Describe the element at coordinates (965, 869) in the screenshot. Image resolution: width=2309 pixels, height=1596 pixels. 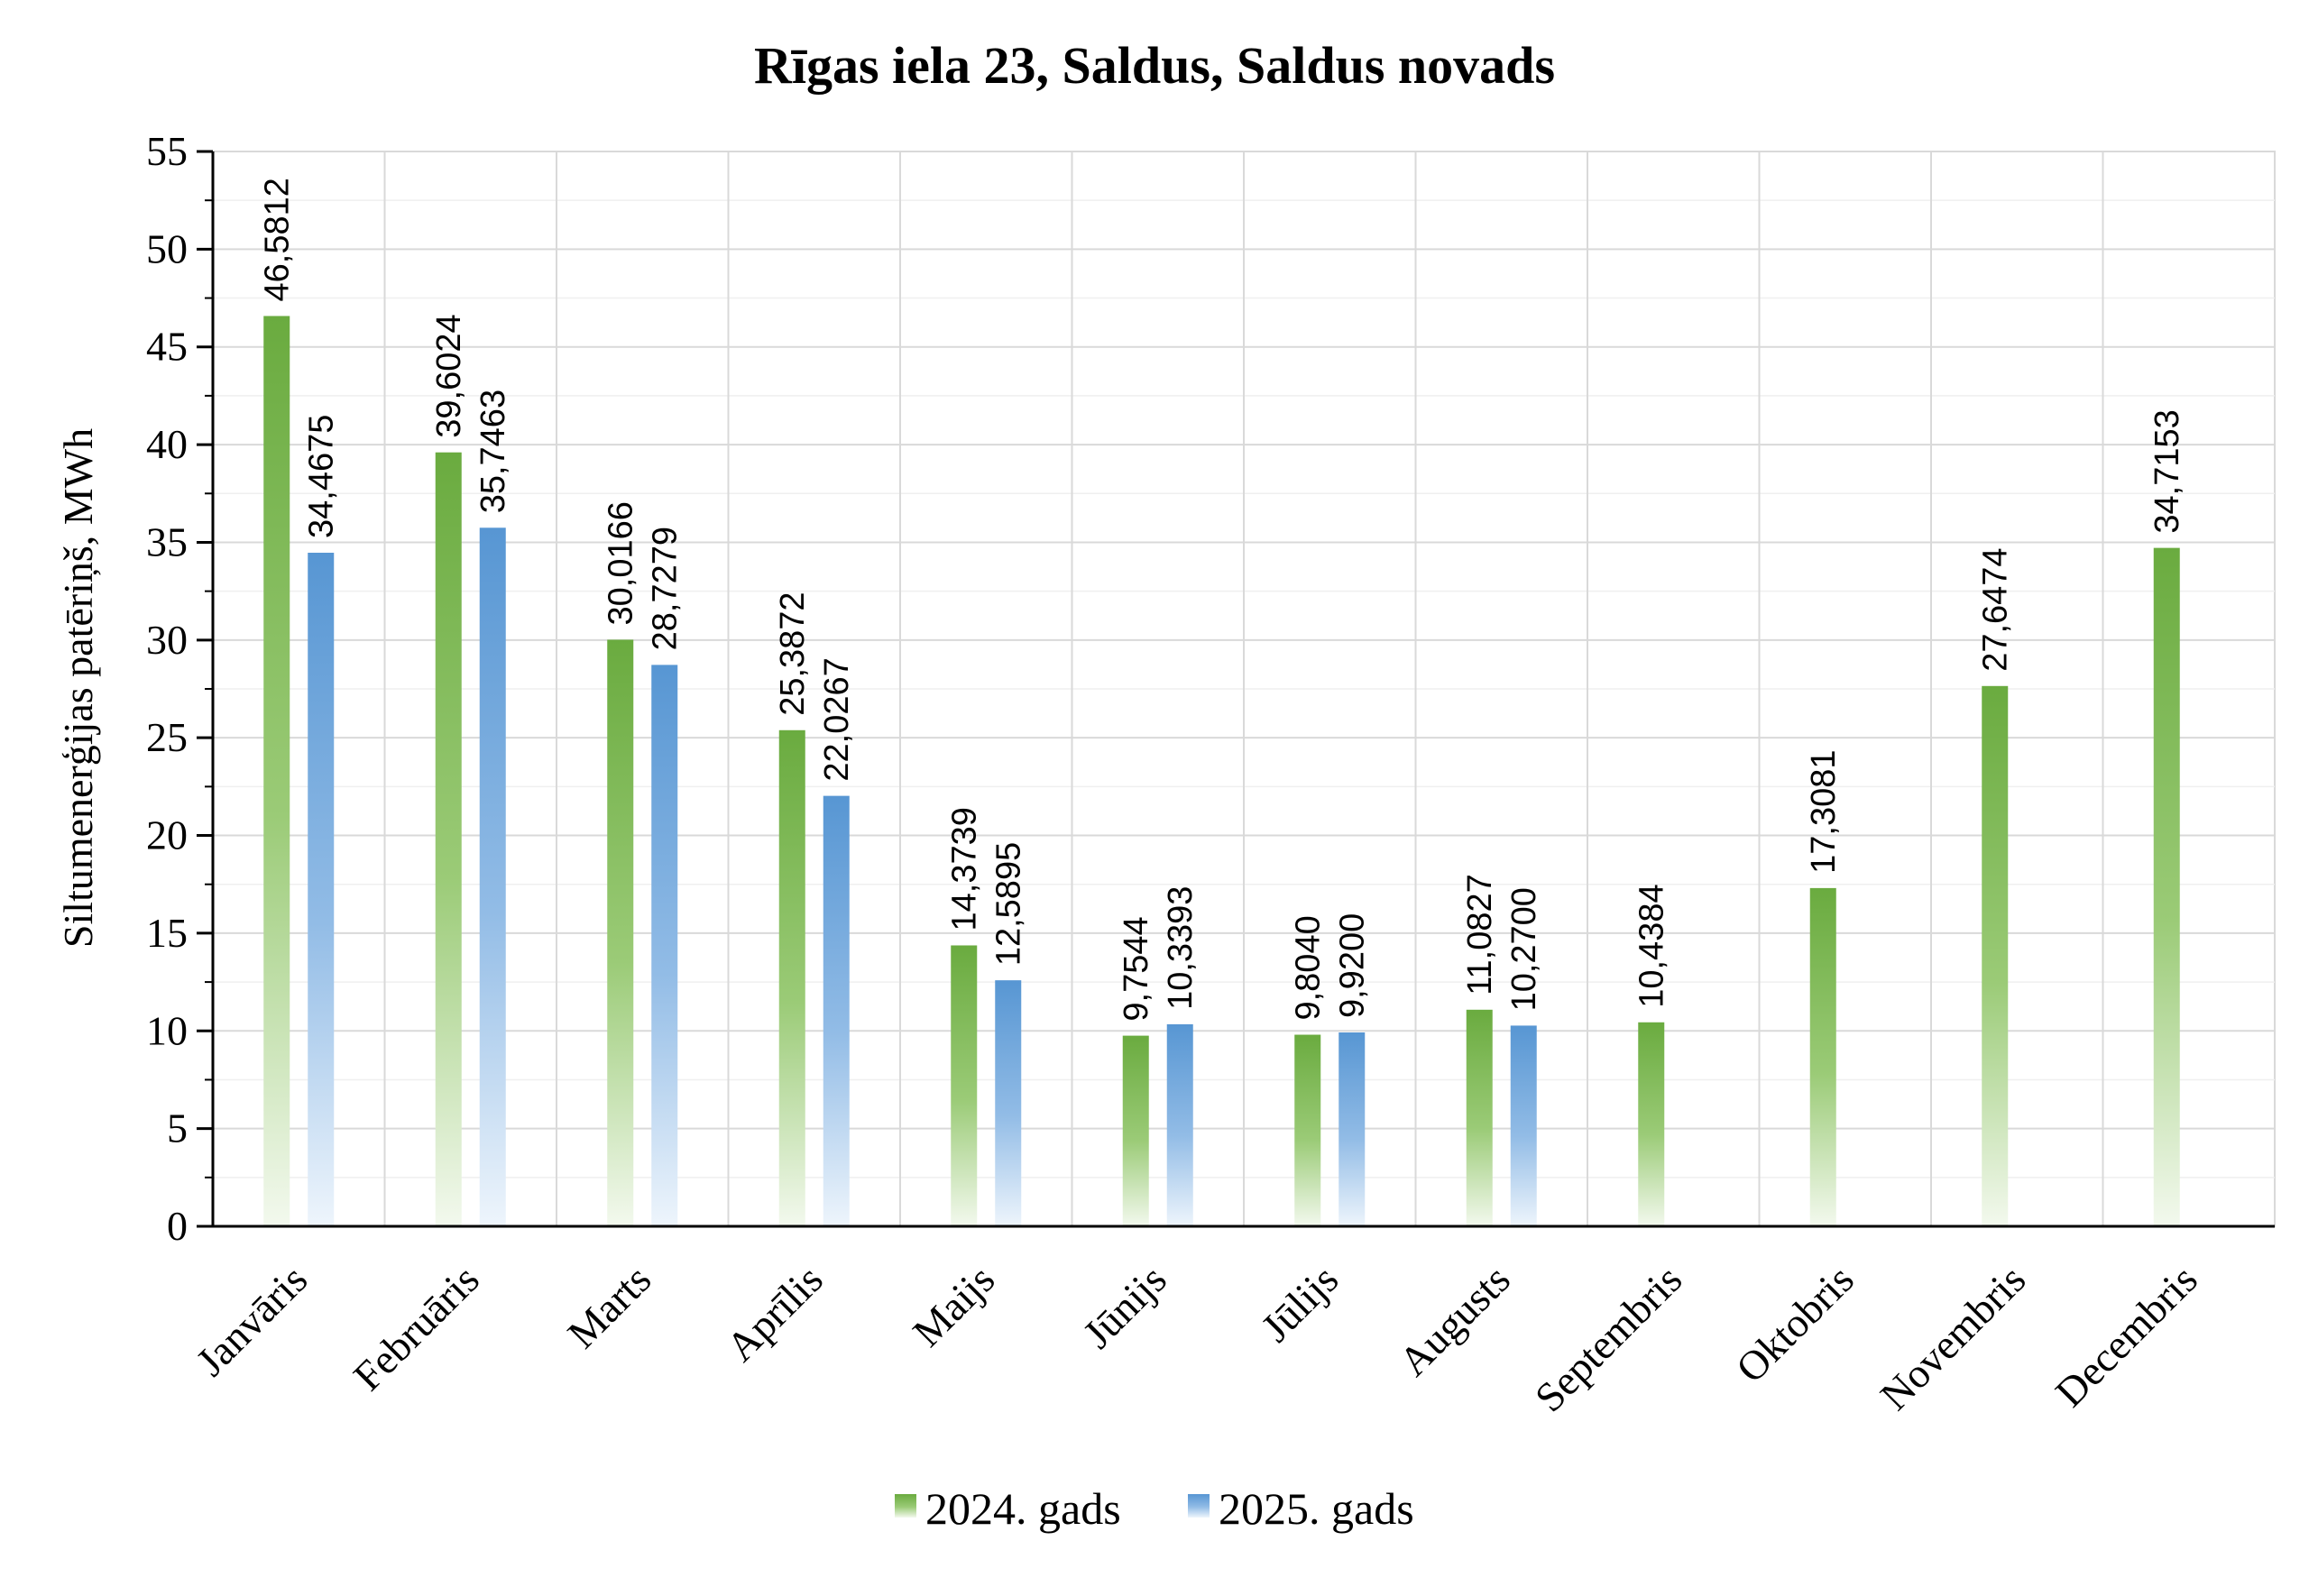
I see `data-label: 14,3739` at that location.